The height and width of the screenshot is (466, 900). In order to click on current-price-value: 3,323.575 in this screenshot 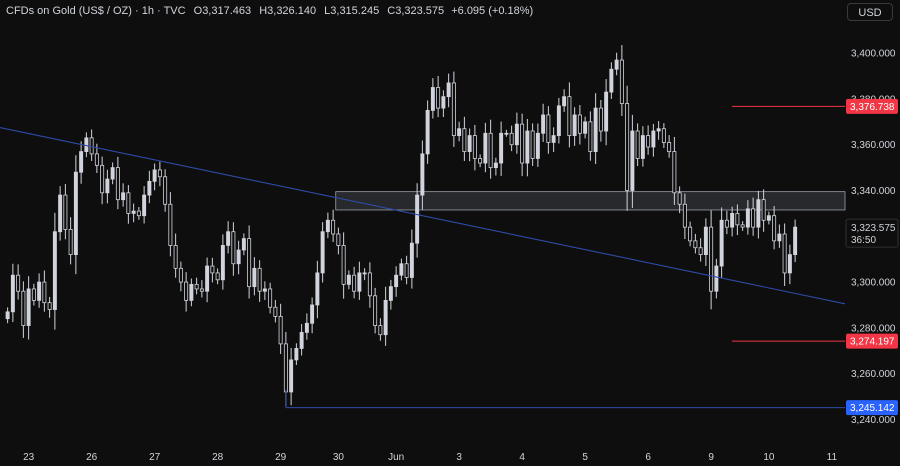, I will do `click(873, 228)`.